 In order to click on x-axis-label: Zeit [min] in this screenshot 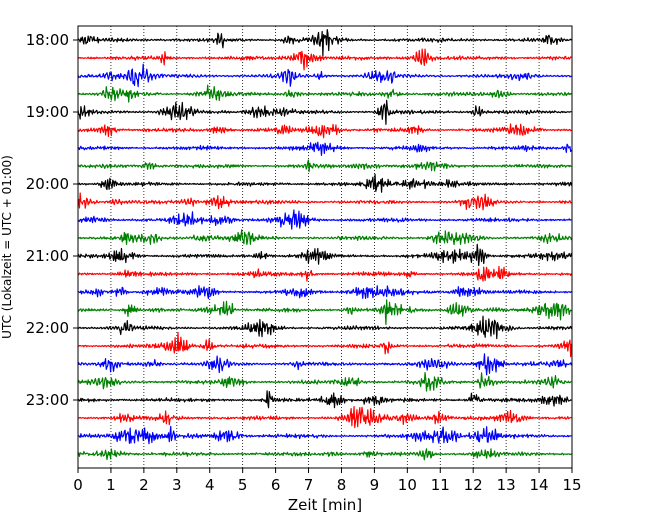, I will do `click(325, 505)`.